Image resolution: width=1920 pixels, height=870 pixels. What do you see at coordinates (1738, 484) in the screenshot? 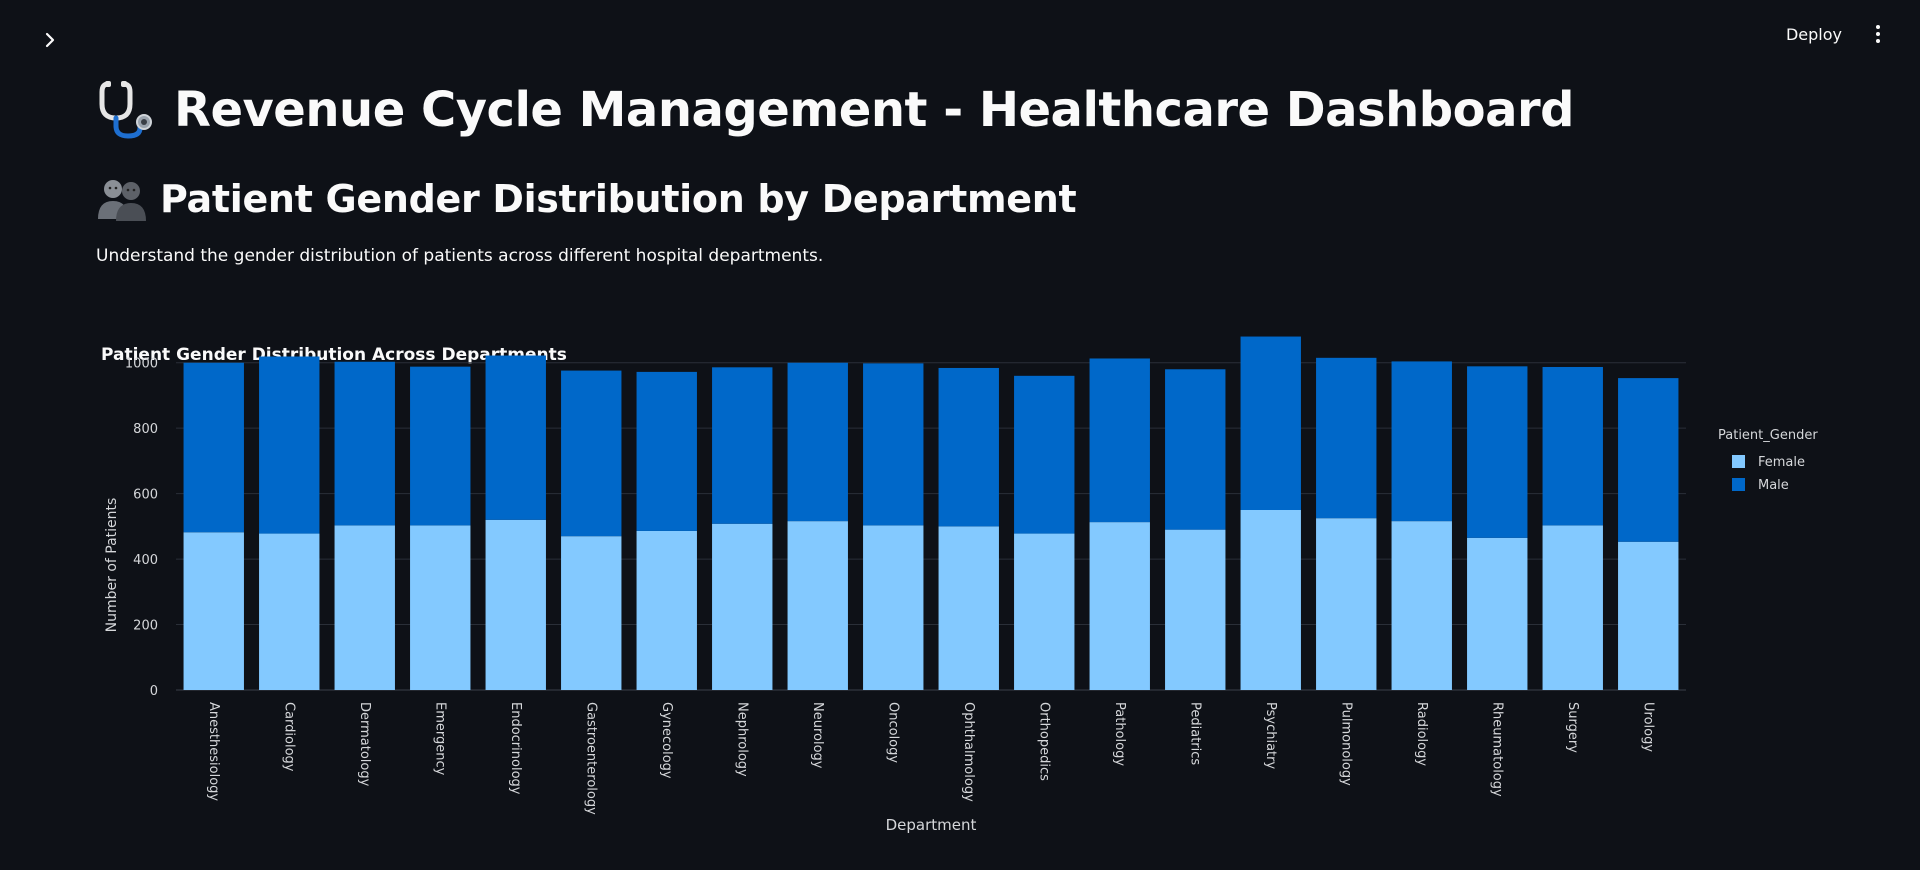
I see `legend-swatch-male` at bounding box center [1738, 484].